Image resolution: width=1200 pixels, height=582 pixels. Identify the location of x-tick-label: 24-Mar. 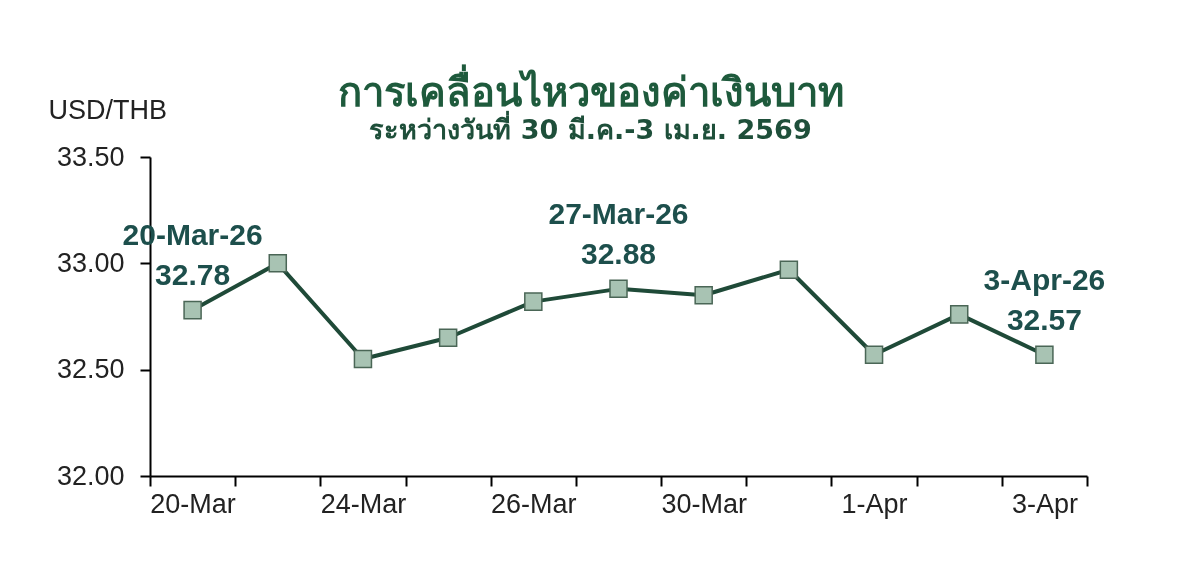
(363, 503).